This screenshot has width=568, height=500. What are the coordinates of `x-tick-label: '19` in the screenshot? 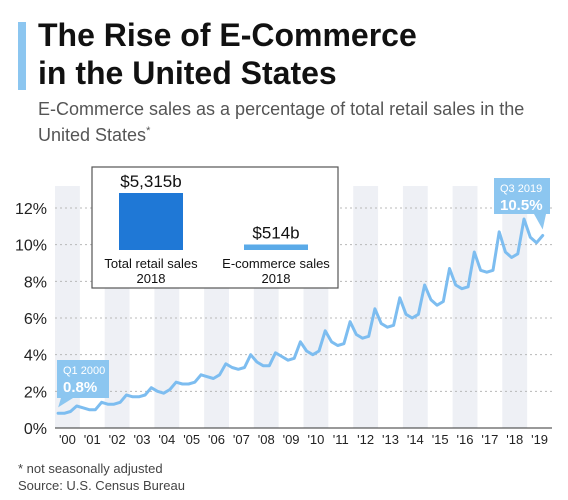 It's located at (539, 439).